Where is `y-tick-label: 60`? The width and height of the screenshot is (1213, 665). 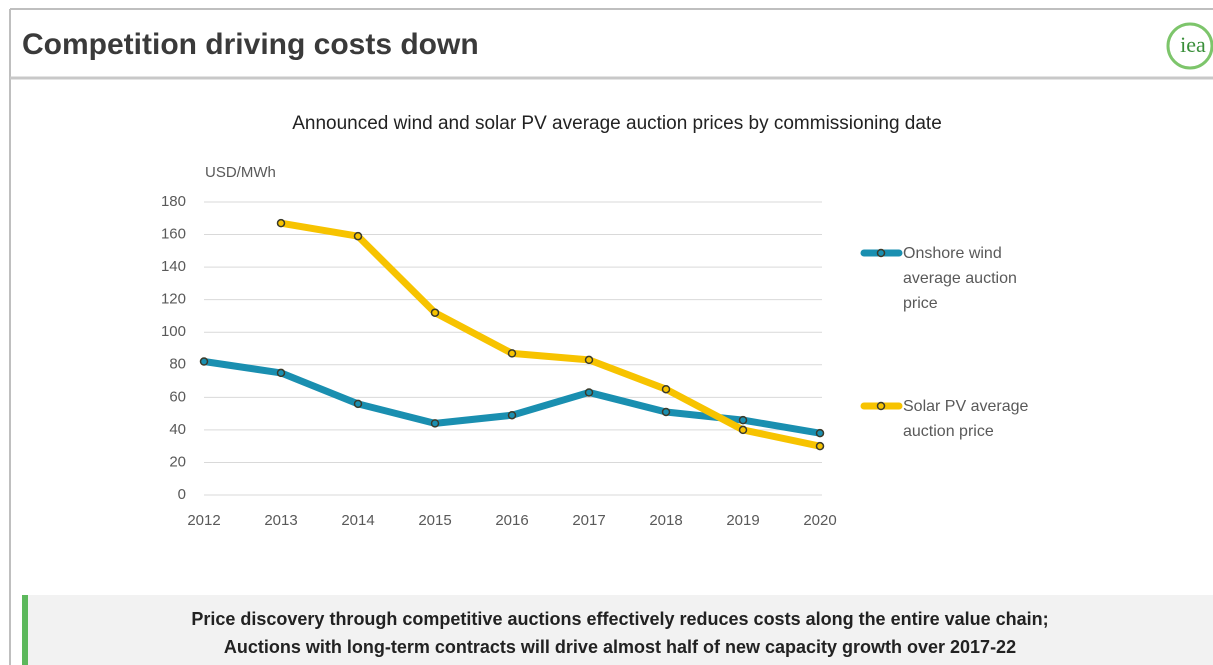 y-tick-label: 60 is located at coordinates (177, 396).